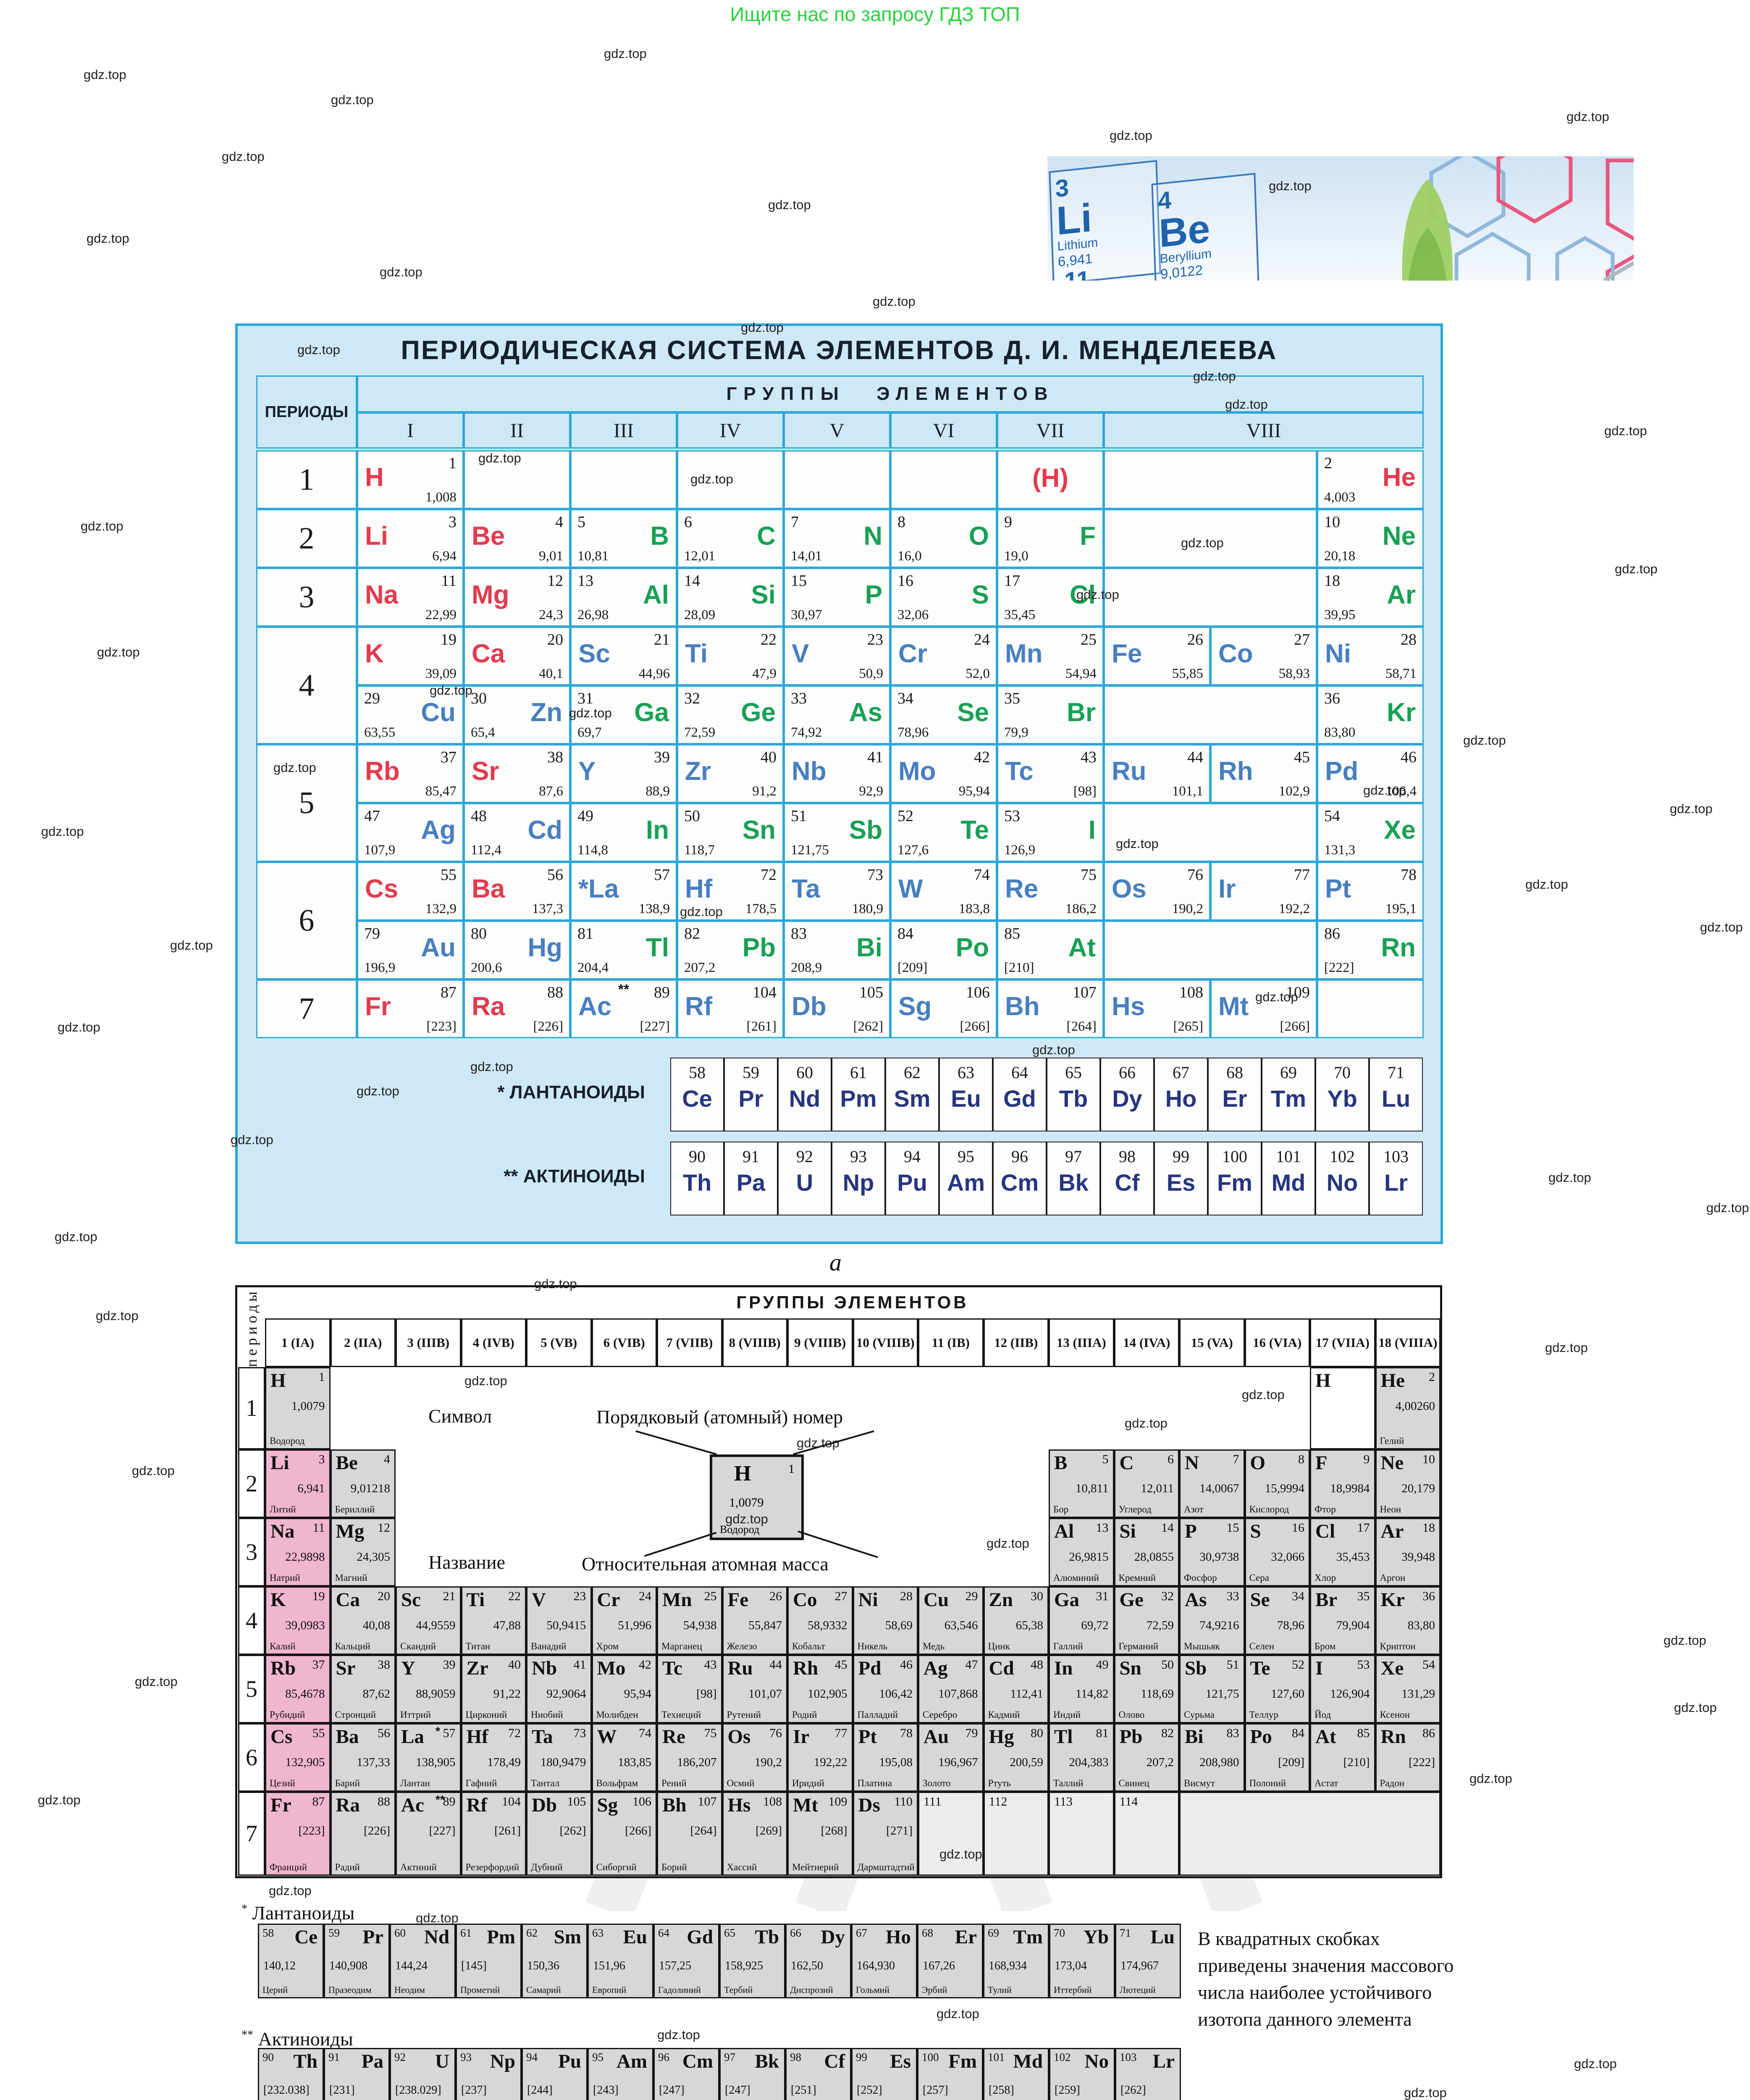 The height and width of the screenshot is (2100, 1750). I want to click on table2-group-header-10: 10 (VIIIB), so click(885, 1342).